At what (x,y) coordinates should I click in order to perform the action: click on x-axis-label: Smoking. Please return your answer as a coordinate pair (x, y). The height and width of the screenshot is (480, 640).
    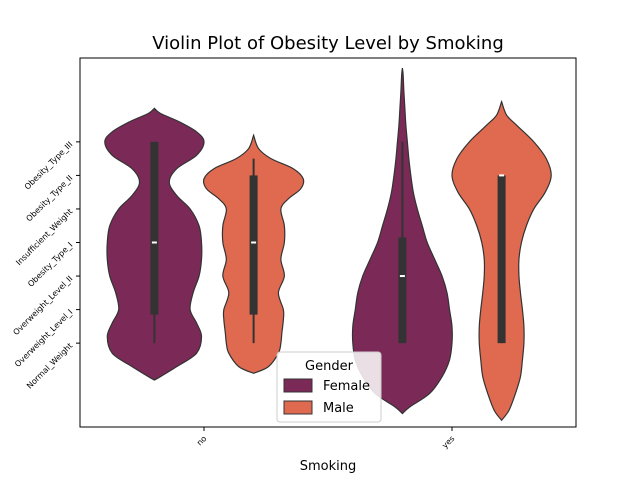
    Looking at the image, I should click on (328, 466).